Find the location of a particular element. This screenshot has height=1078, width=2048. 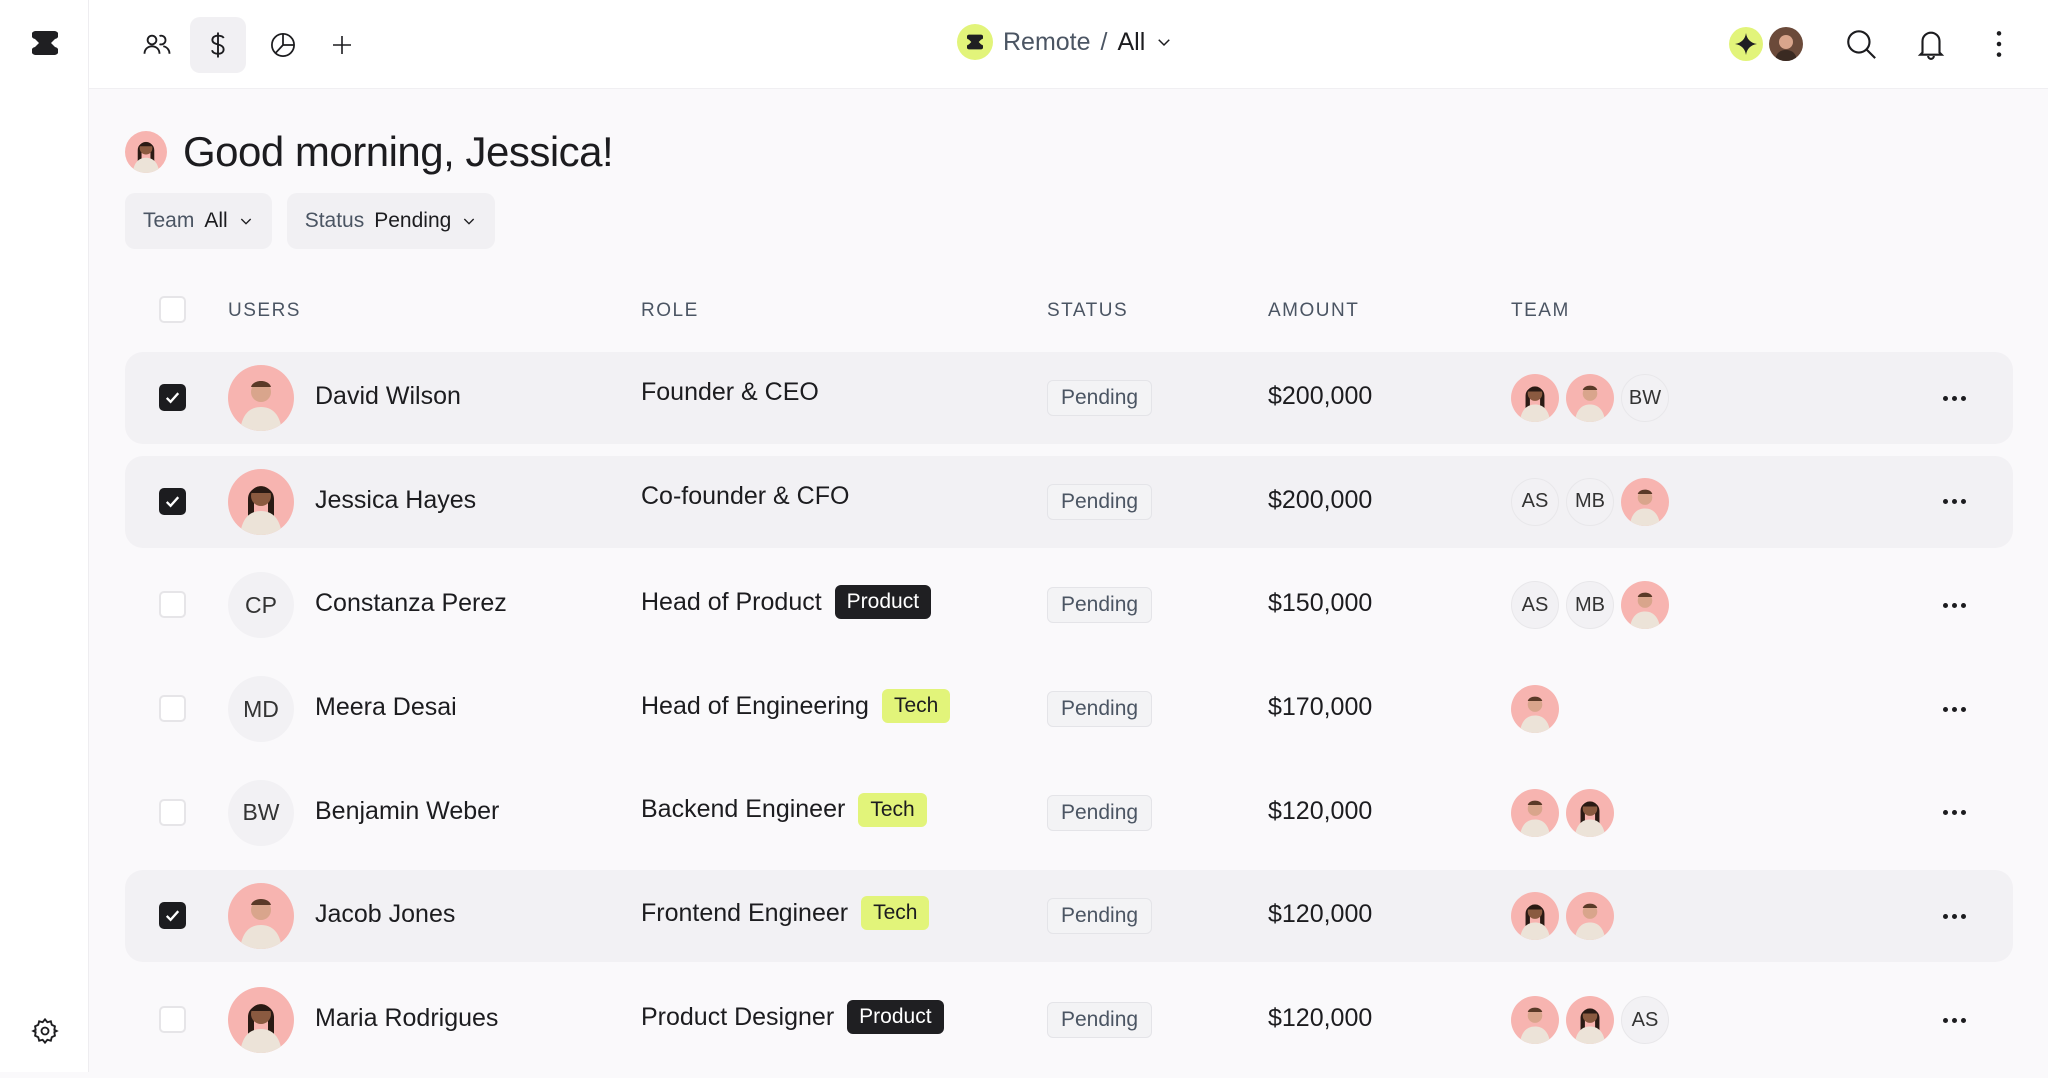

column-header-users: USERS is located at coordinates (264, 310).